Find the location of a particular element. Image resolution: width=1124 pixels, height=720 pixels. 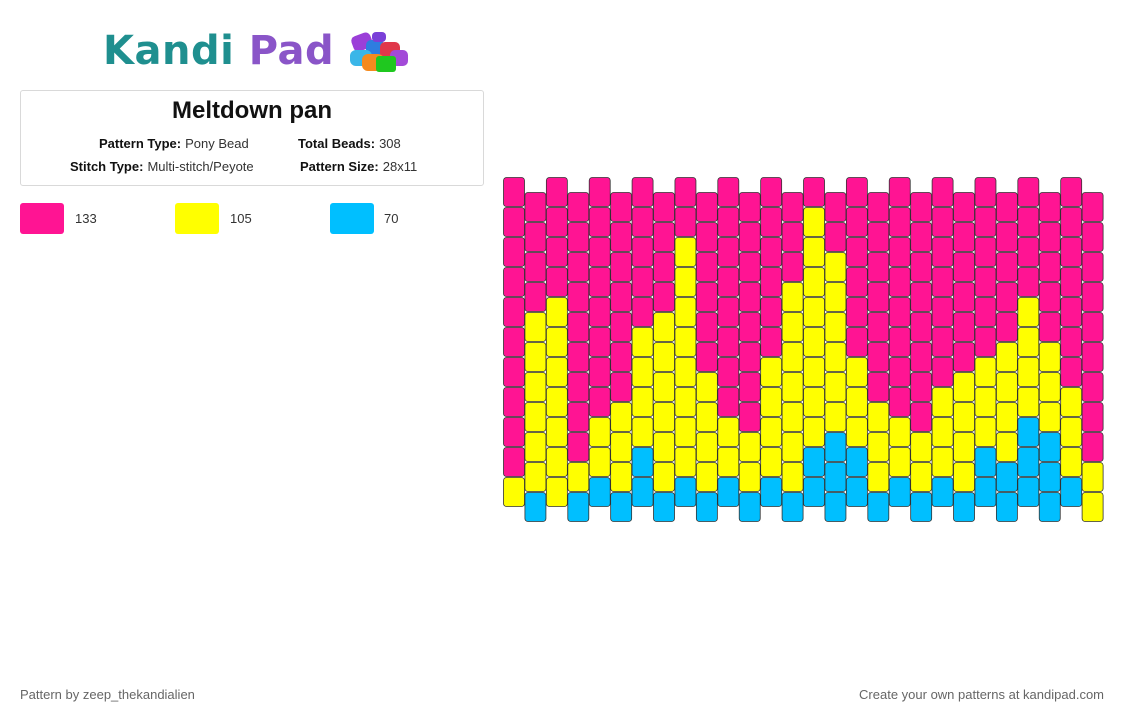

create-patterns-link: Create your own patterns at kandipad.com is located at coordinates (981, 694).